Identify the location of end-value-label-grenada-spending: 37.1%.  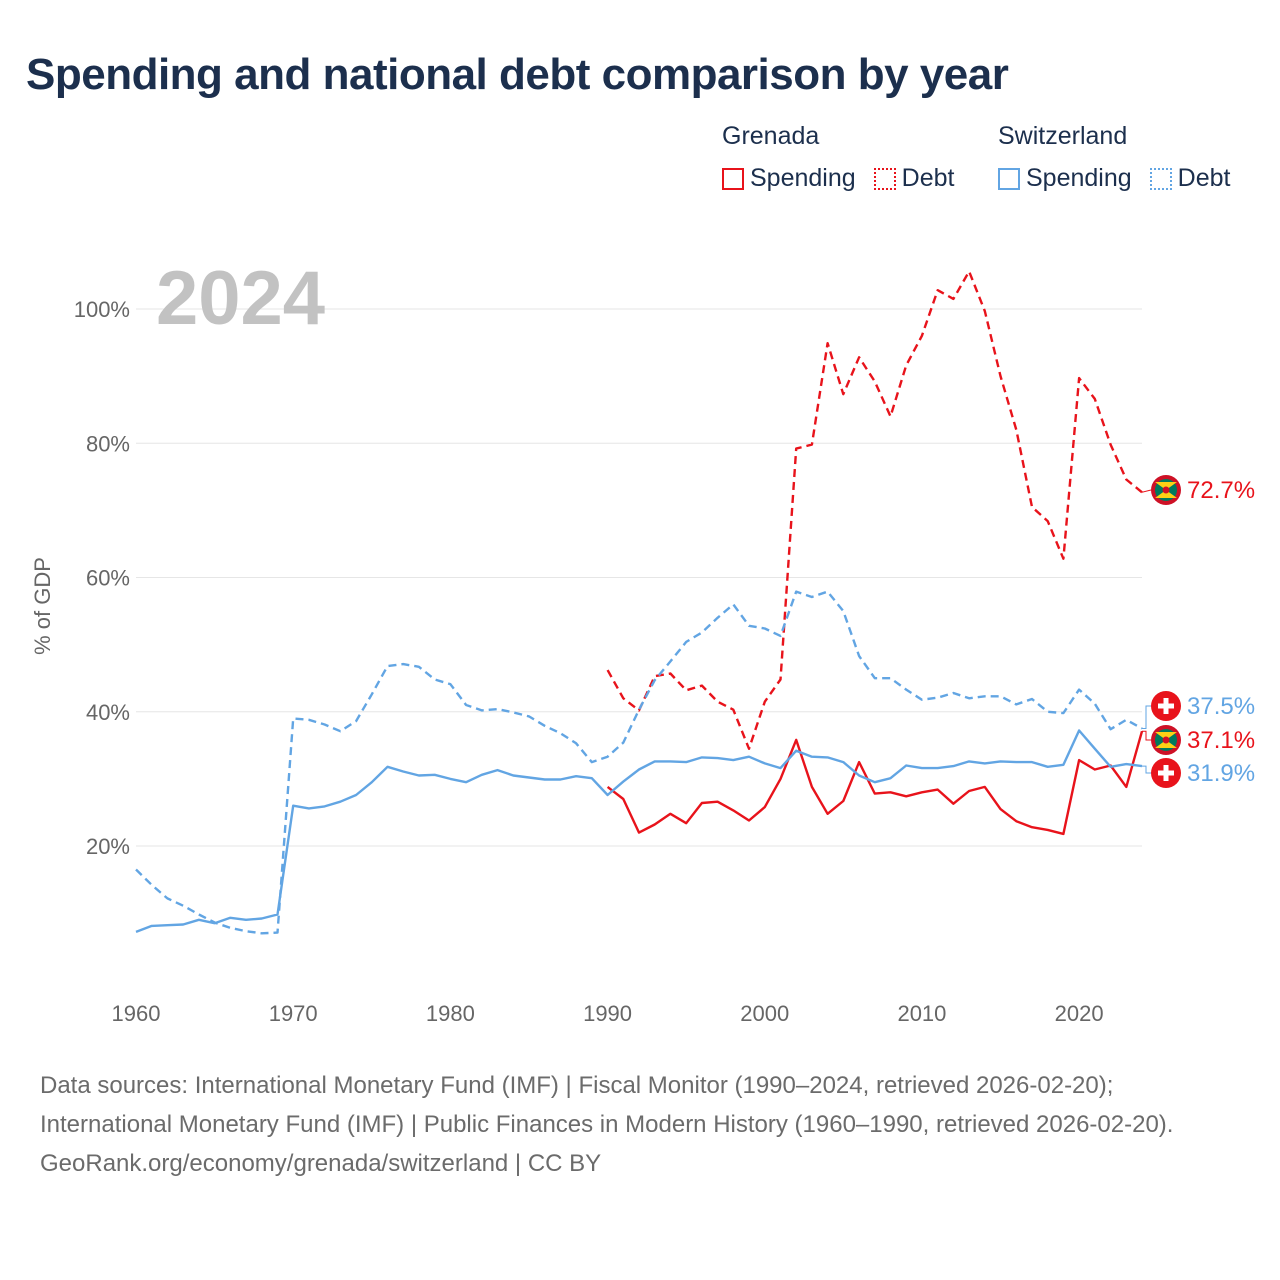
(1221, 740).